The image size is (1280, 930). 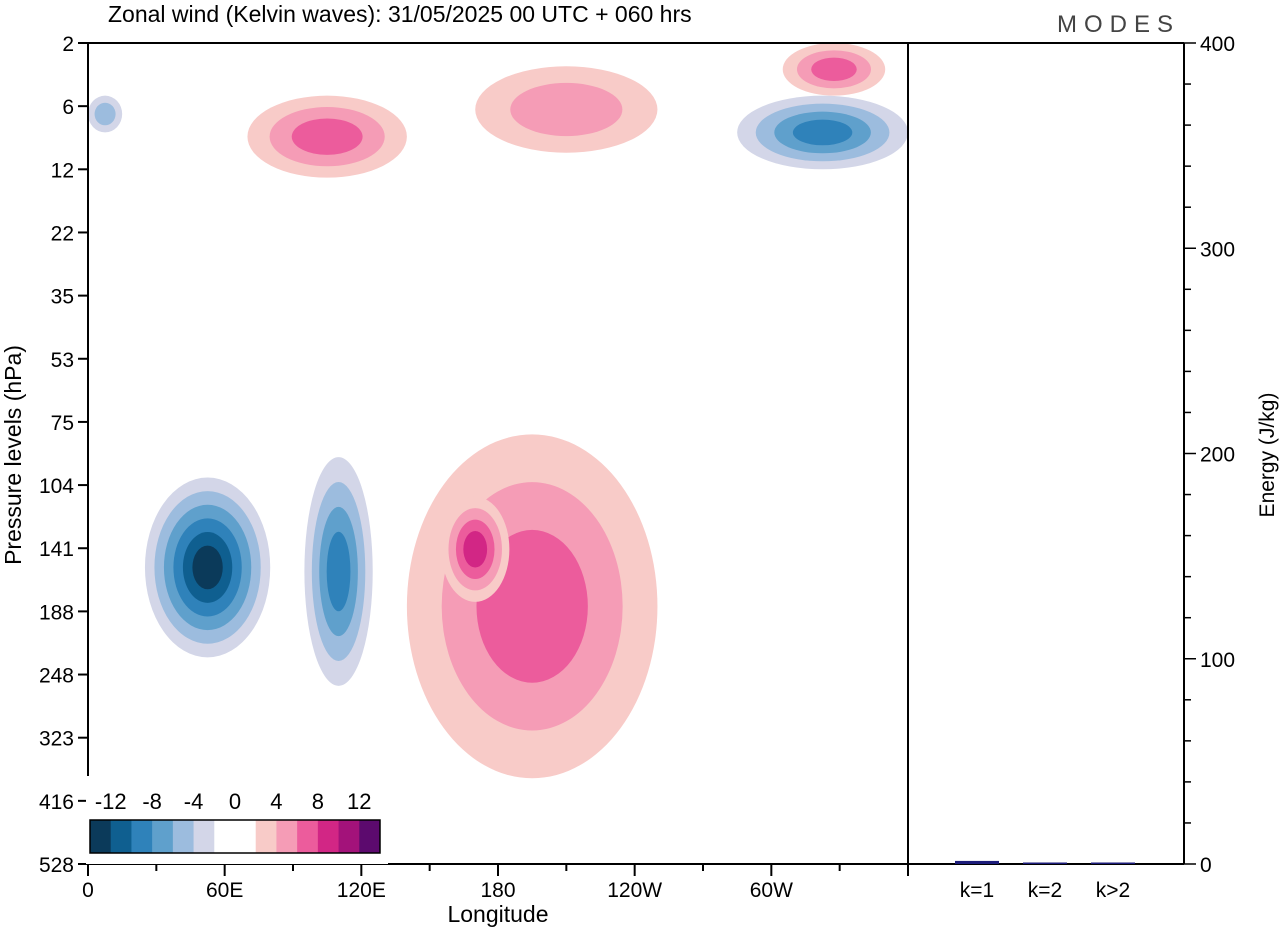 What do you see at coordinates (977, 890) in the screenshot?
I see `wavenumber-label: k=1` at bounding box center [977, 890].